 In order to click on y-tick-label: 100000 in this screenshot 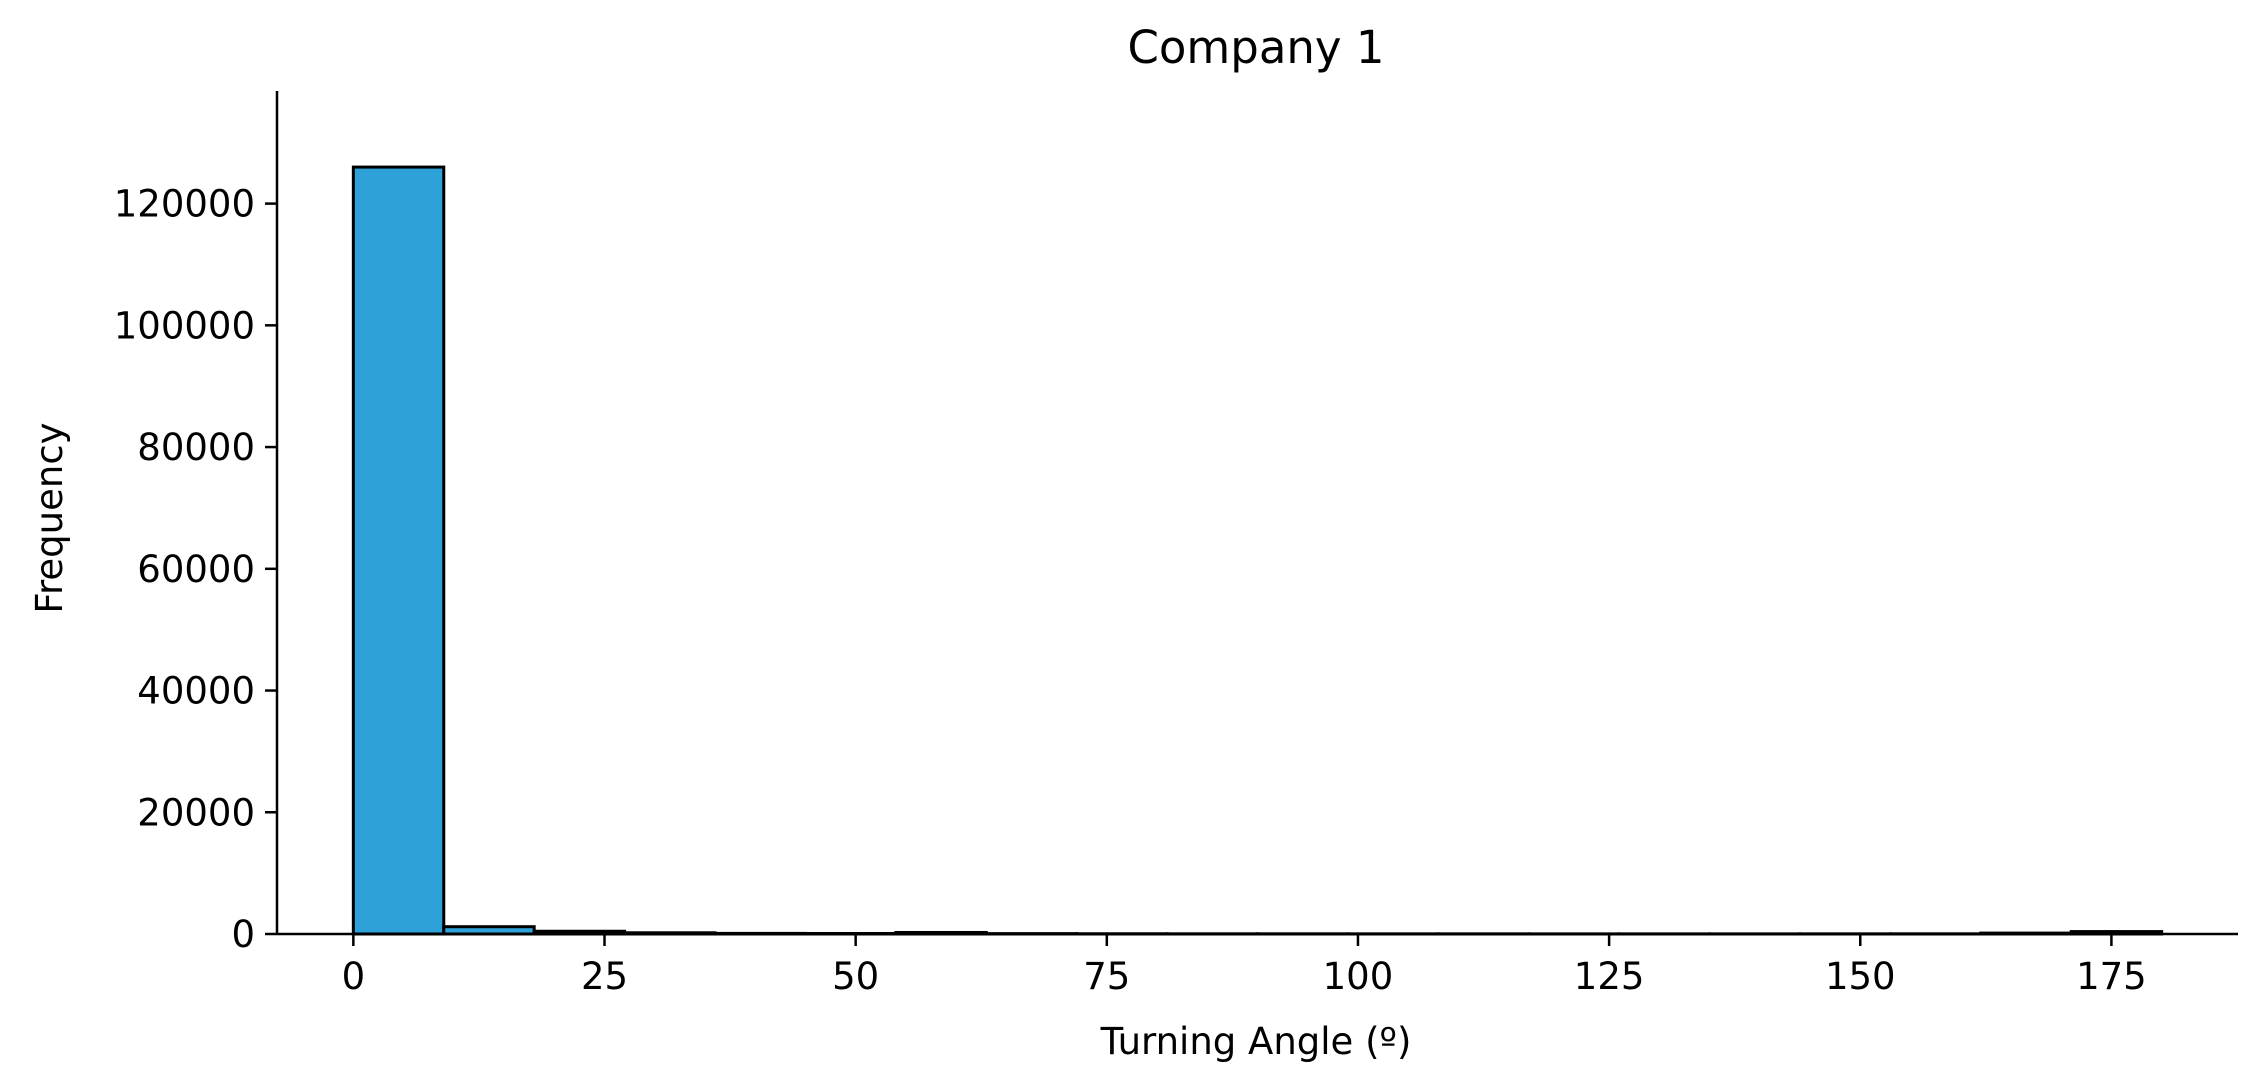, I will do `click(184, 325)`.